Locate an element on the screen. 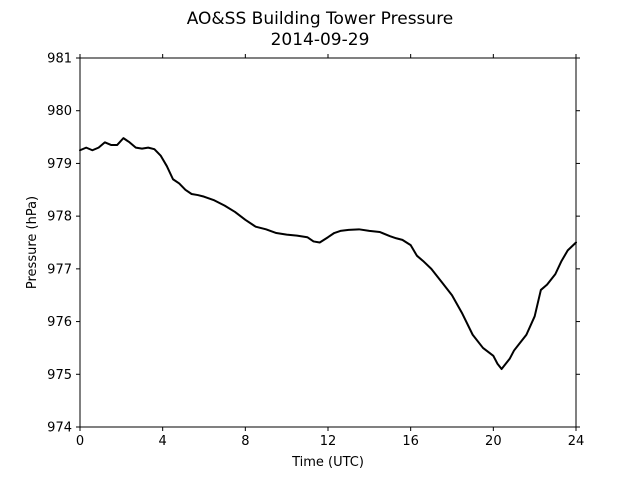 The height and width of the screenshot is (480, 640). y-tick-label: 974 is located at coordinates (59, 428).